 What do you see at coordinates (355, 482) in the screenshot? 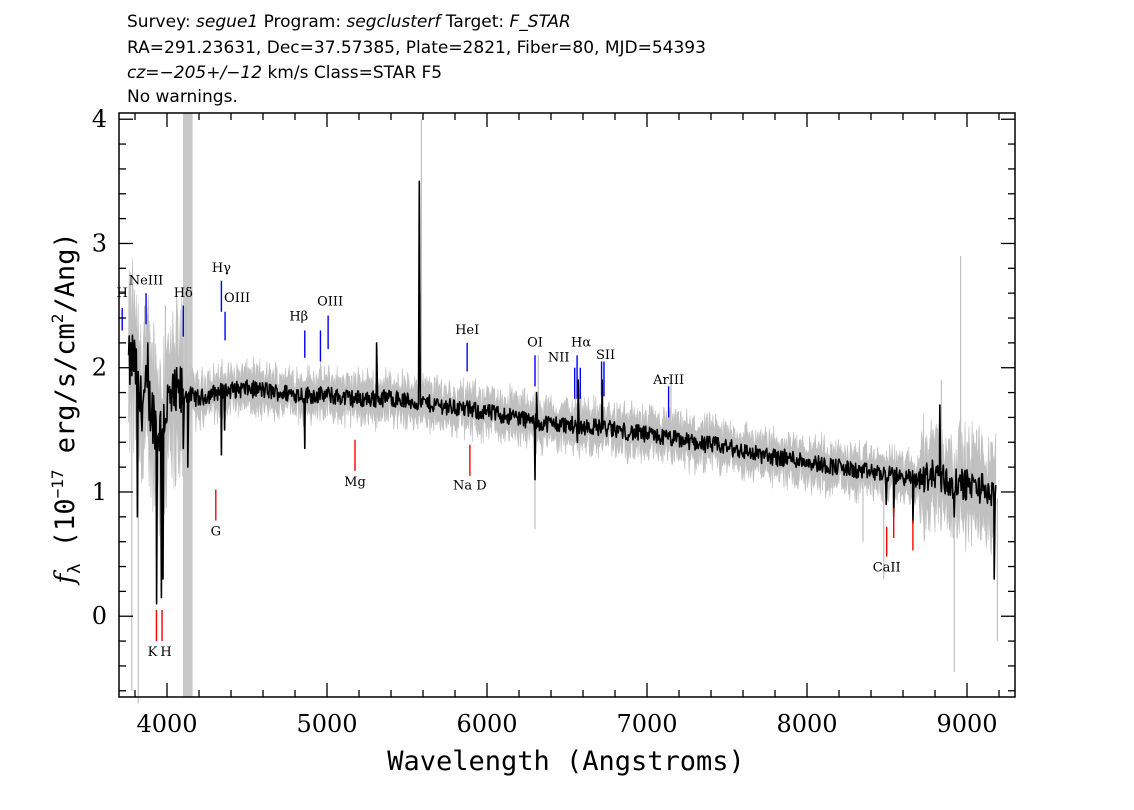
I see `line-label-mg: Mg` at bounding box center [355, 482].